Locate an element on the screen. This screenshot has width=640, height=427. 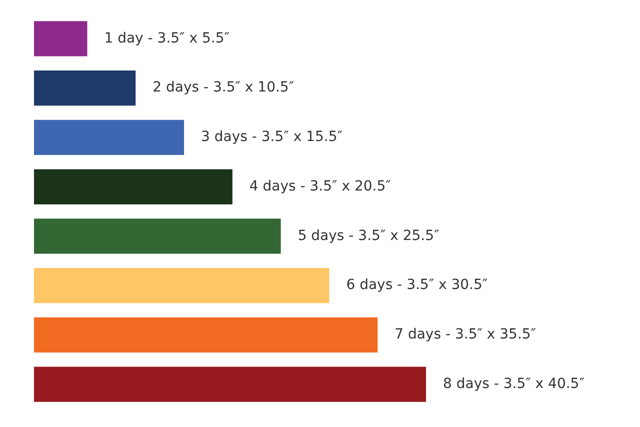
data-label: 3 days - 3.5″ x 15.5″ is located at coordinates (271, 137).